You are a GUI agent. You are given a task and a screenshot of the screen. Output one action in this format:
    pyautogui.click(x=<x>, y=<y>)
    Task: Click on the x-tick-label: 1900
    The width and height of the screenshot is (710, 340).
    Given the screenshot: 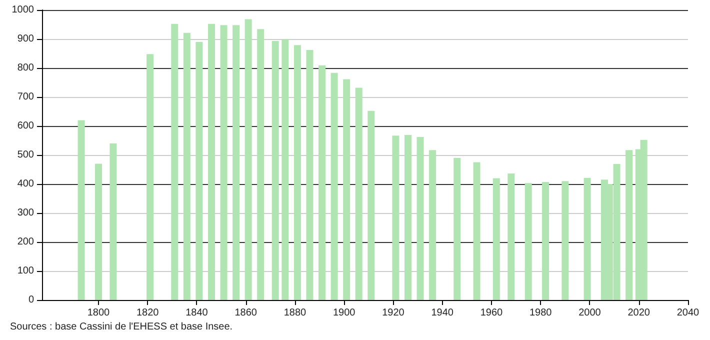 What is the action you would take?
    pyautogui.click(x=344, y=313)
    